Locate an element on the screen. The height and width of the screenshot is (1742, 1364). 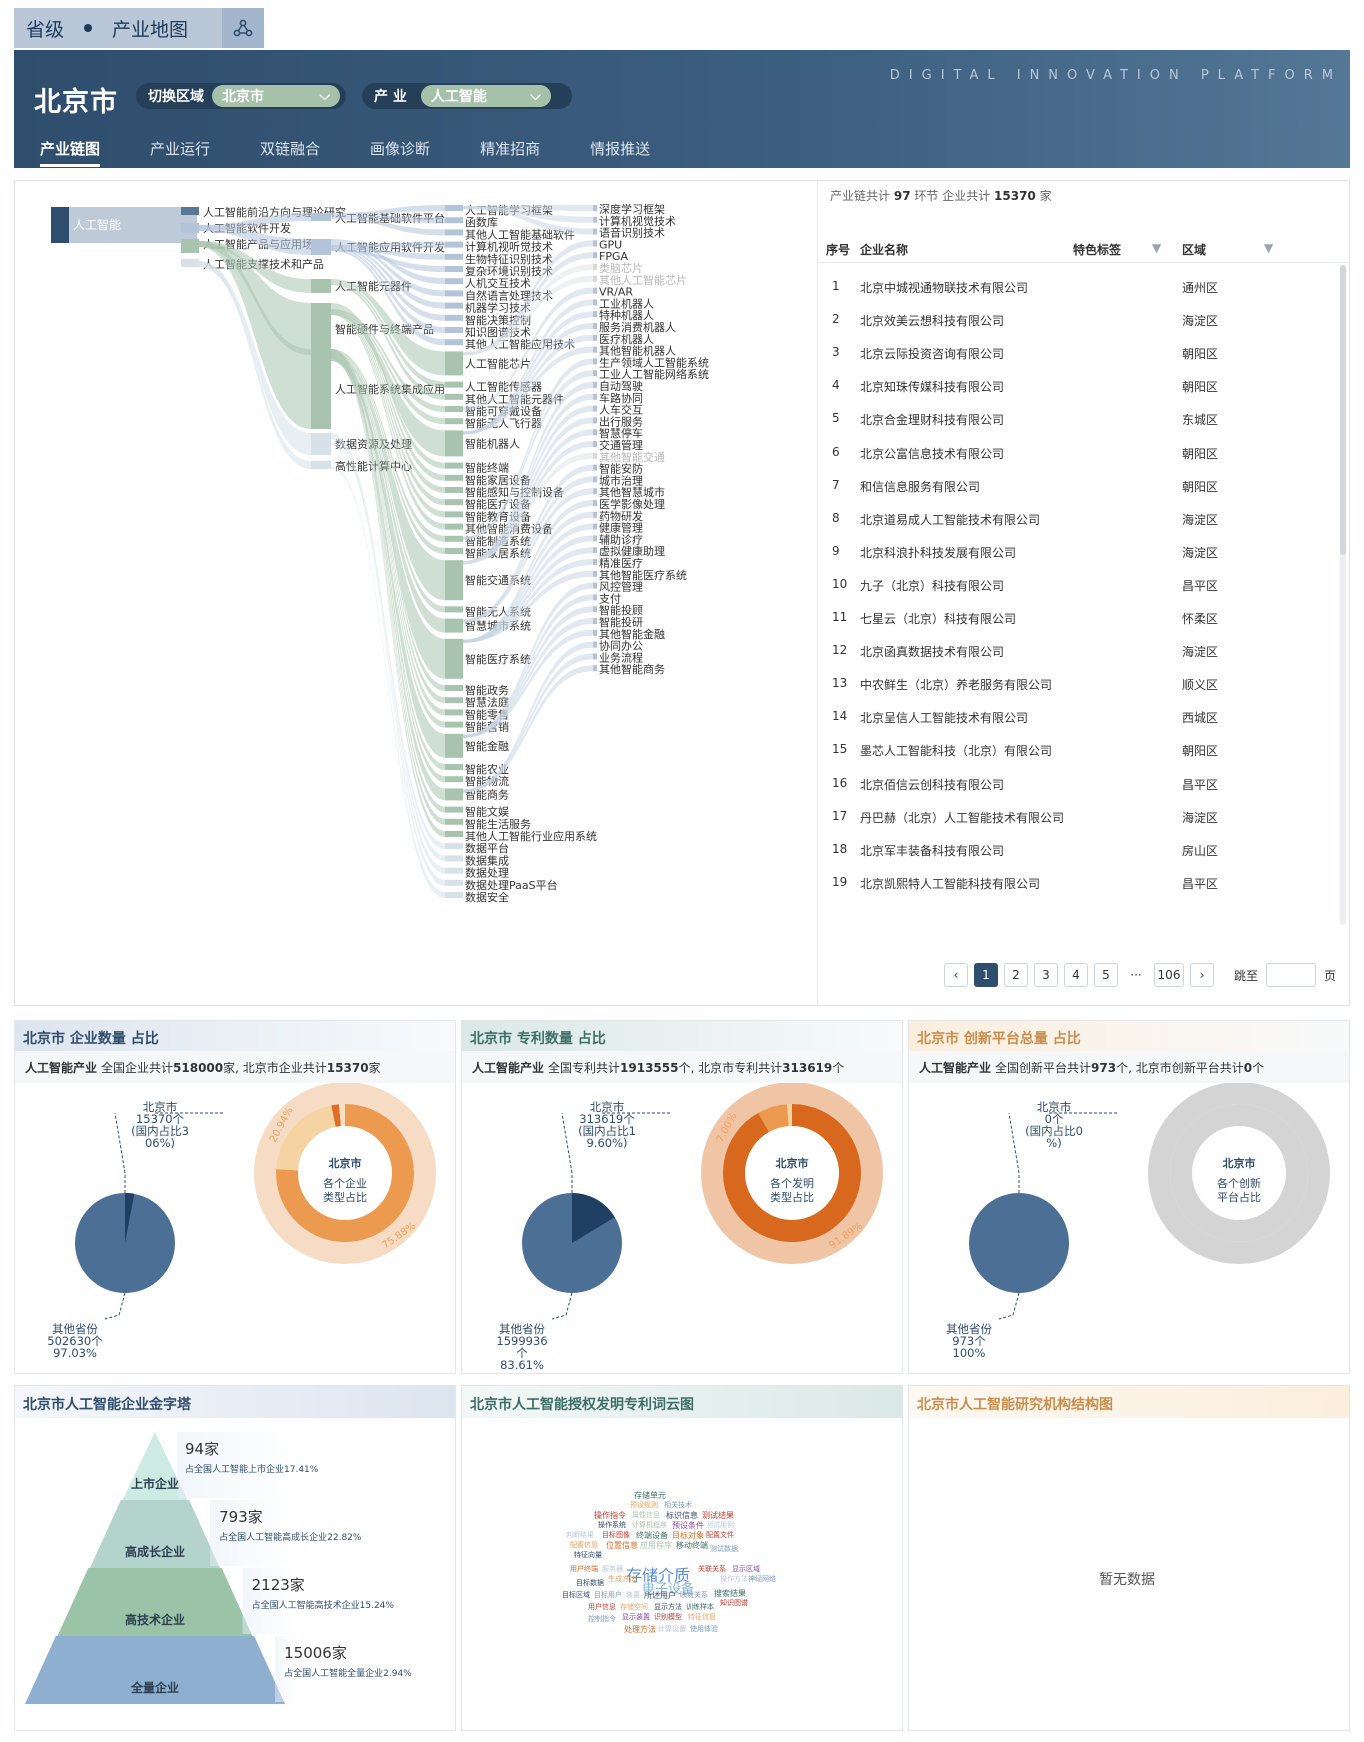
wordcloud-term: 目标用户 is located at coordinates (608, 1595).